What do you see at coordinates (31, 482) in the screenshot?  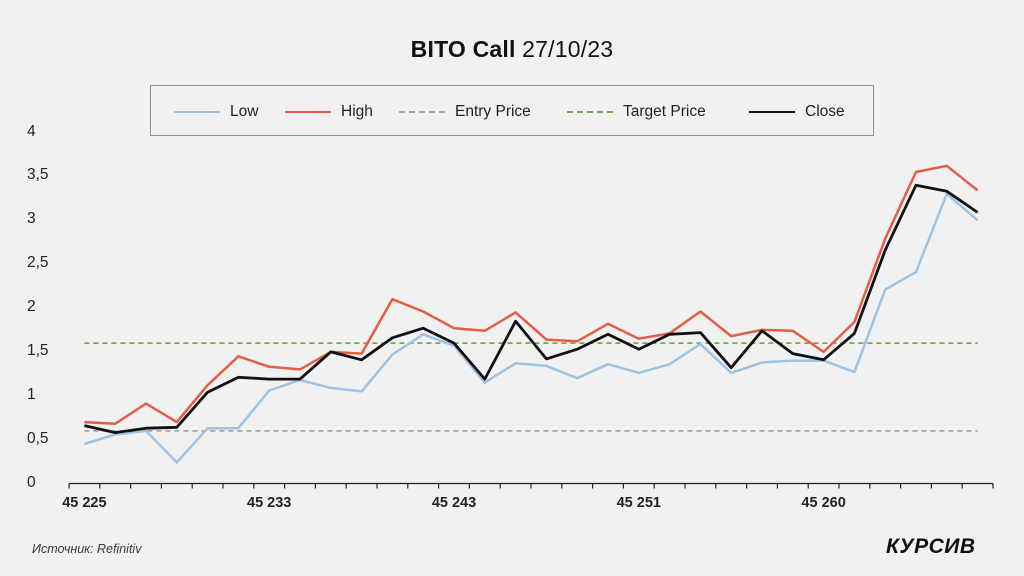 I see `y-tick-label: 0` at bounding box center [31, 482].